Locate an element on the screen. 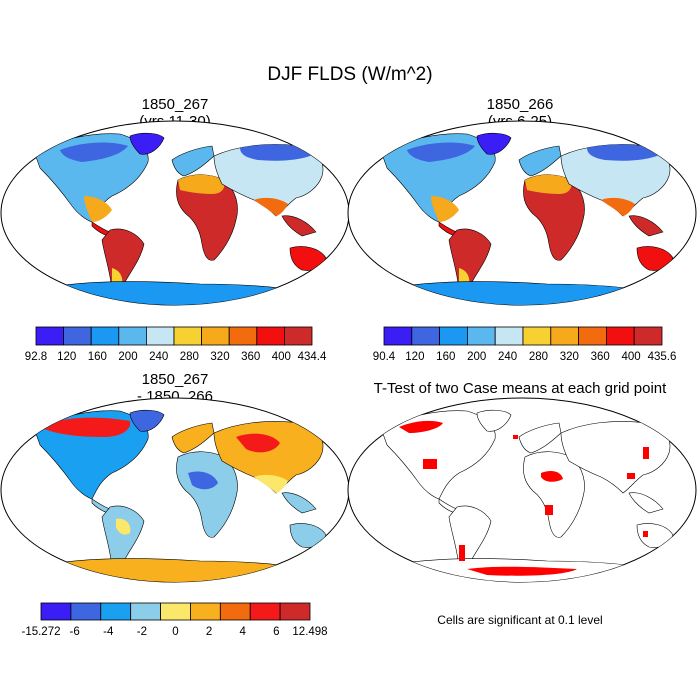  panel1-maritime-continent is located at coordinates (299, 226).